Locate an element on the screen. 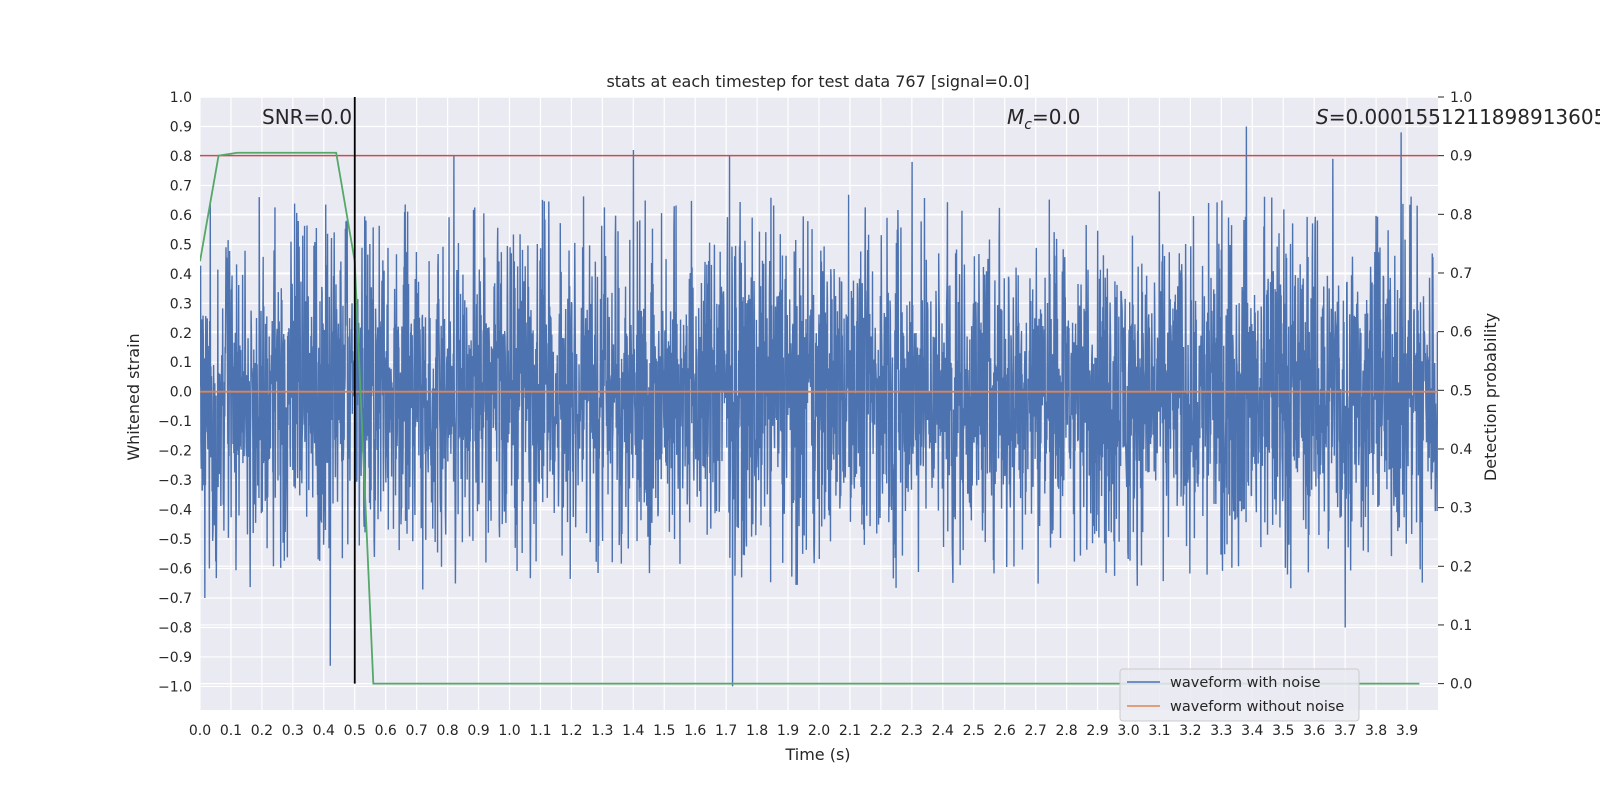  chirp-mass-symbol: M is located at coordinates (1015, 117).